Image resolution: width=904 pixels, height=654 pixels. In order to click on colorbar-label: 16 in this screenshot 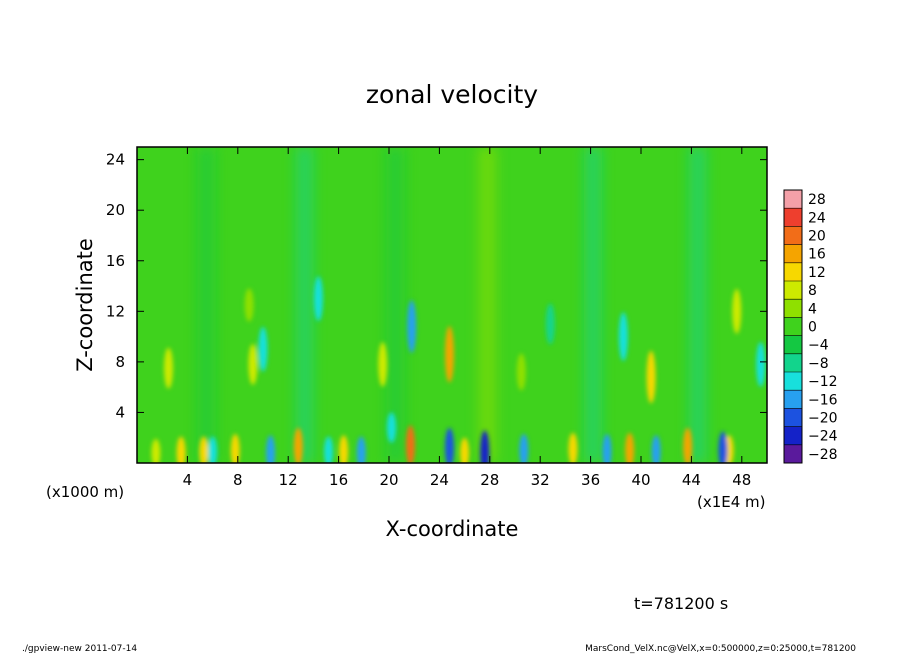, I will do `click(817, 255)`.